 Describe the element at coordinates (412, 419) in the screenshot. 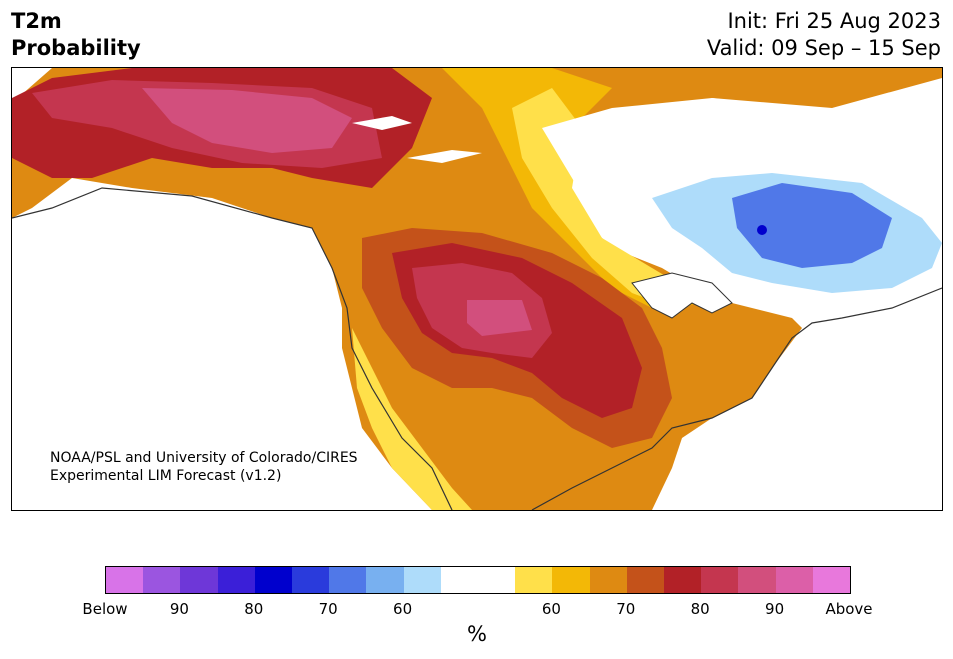

I see `region-above-coast-yellow` at that location.